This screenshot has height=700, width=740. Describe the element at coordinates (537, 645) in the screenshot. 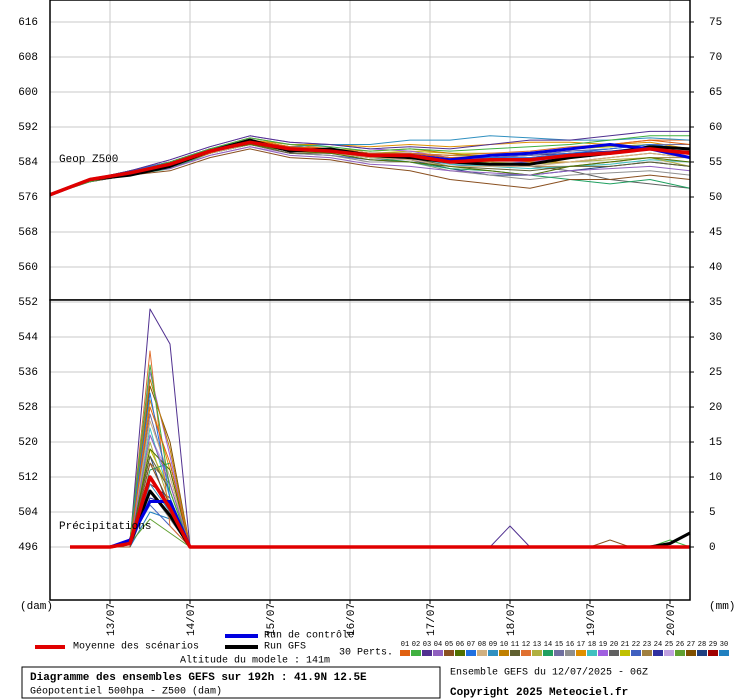

I see `legend-label: 13` at that location.